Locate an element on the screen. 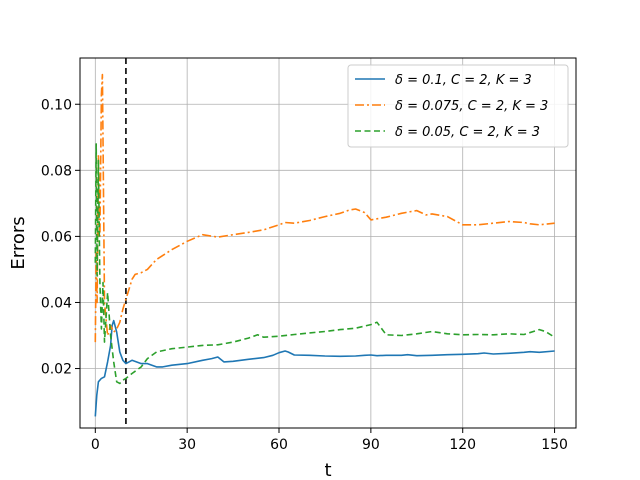 The image size is (640, 480). x-tick-label: 90 is located at coordinates (371, 445).